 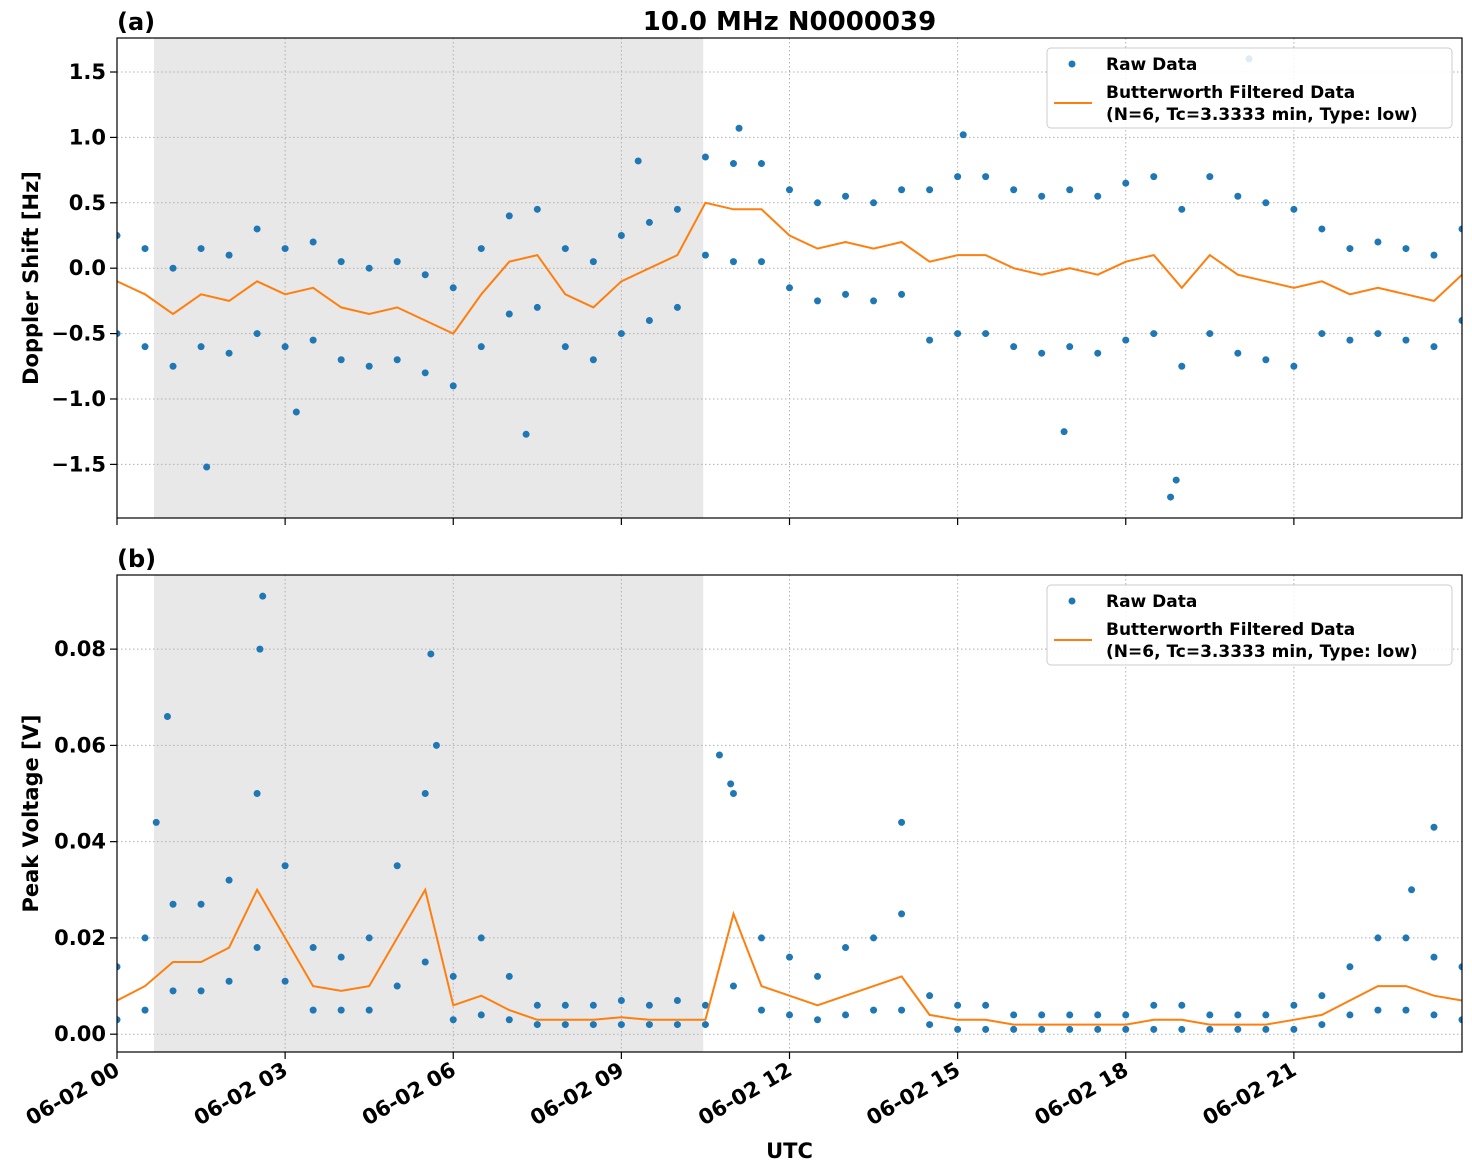 What do you see at coordinates (80, 649) in the screenshot?
I see `y-tick-label: 0.08` at bounding box center [80, 649].